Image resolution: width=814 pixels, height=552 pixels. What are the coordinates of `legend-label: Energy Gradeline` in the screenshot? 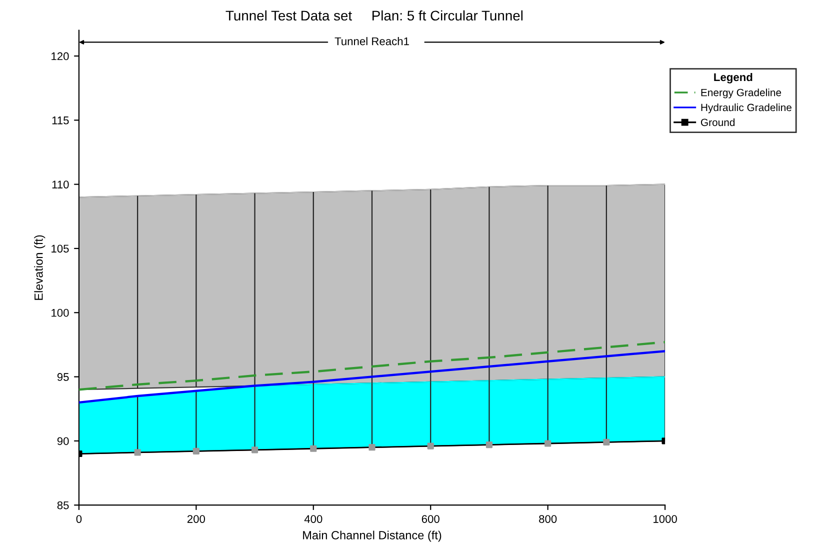 It's located at (741, 93).